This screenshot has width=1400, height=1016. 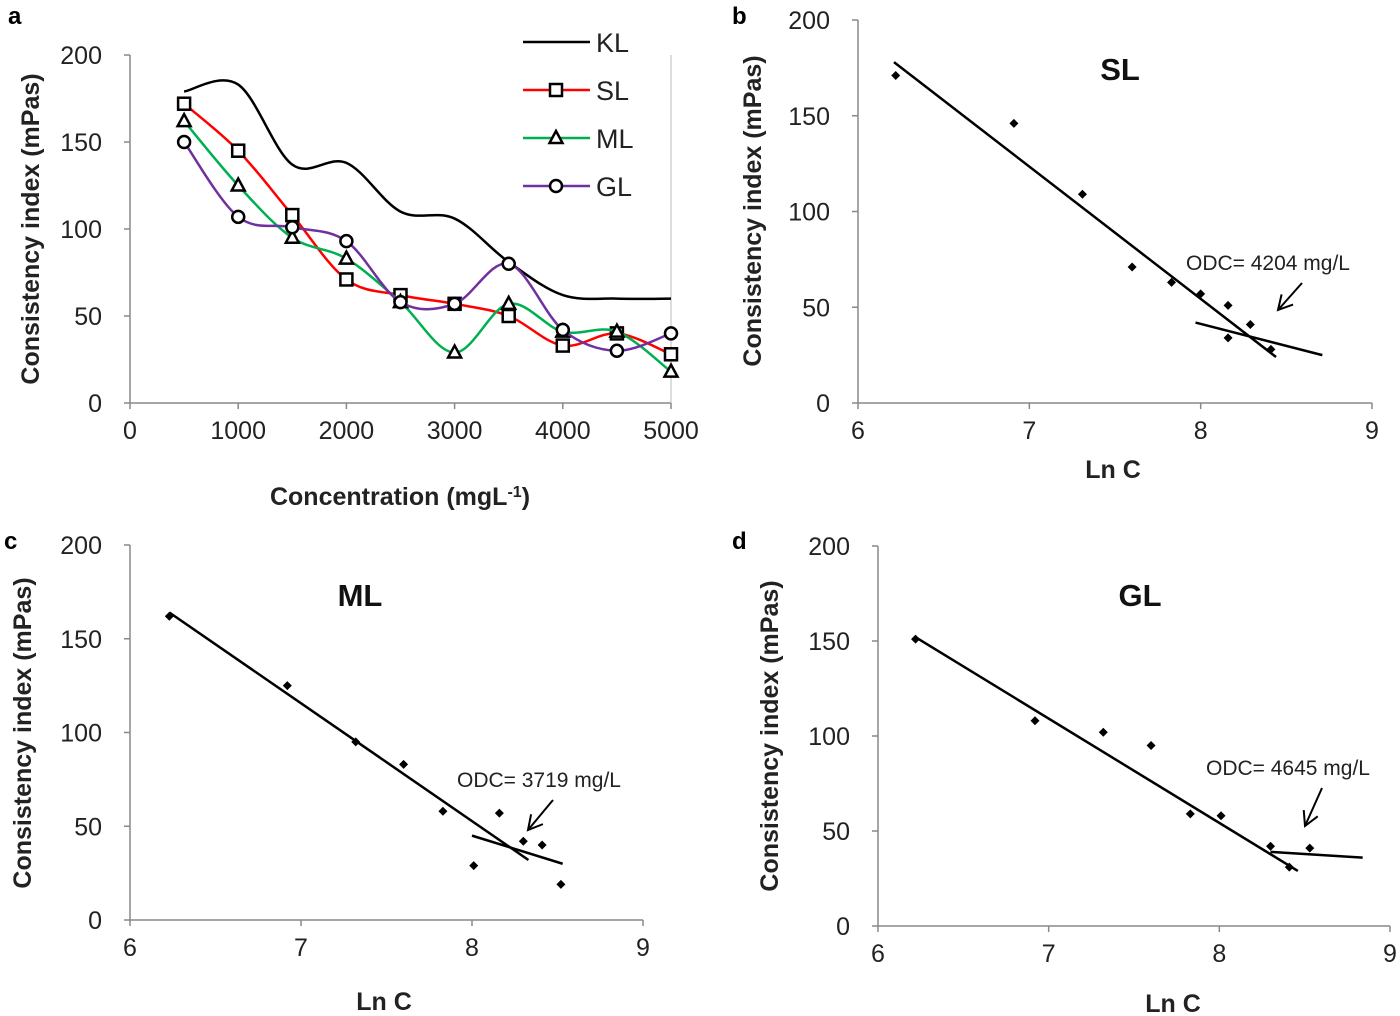 I want to click on series-line-KL, so click(x=427, y=190).